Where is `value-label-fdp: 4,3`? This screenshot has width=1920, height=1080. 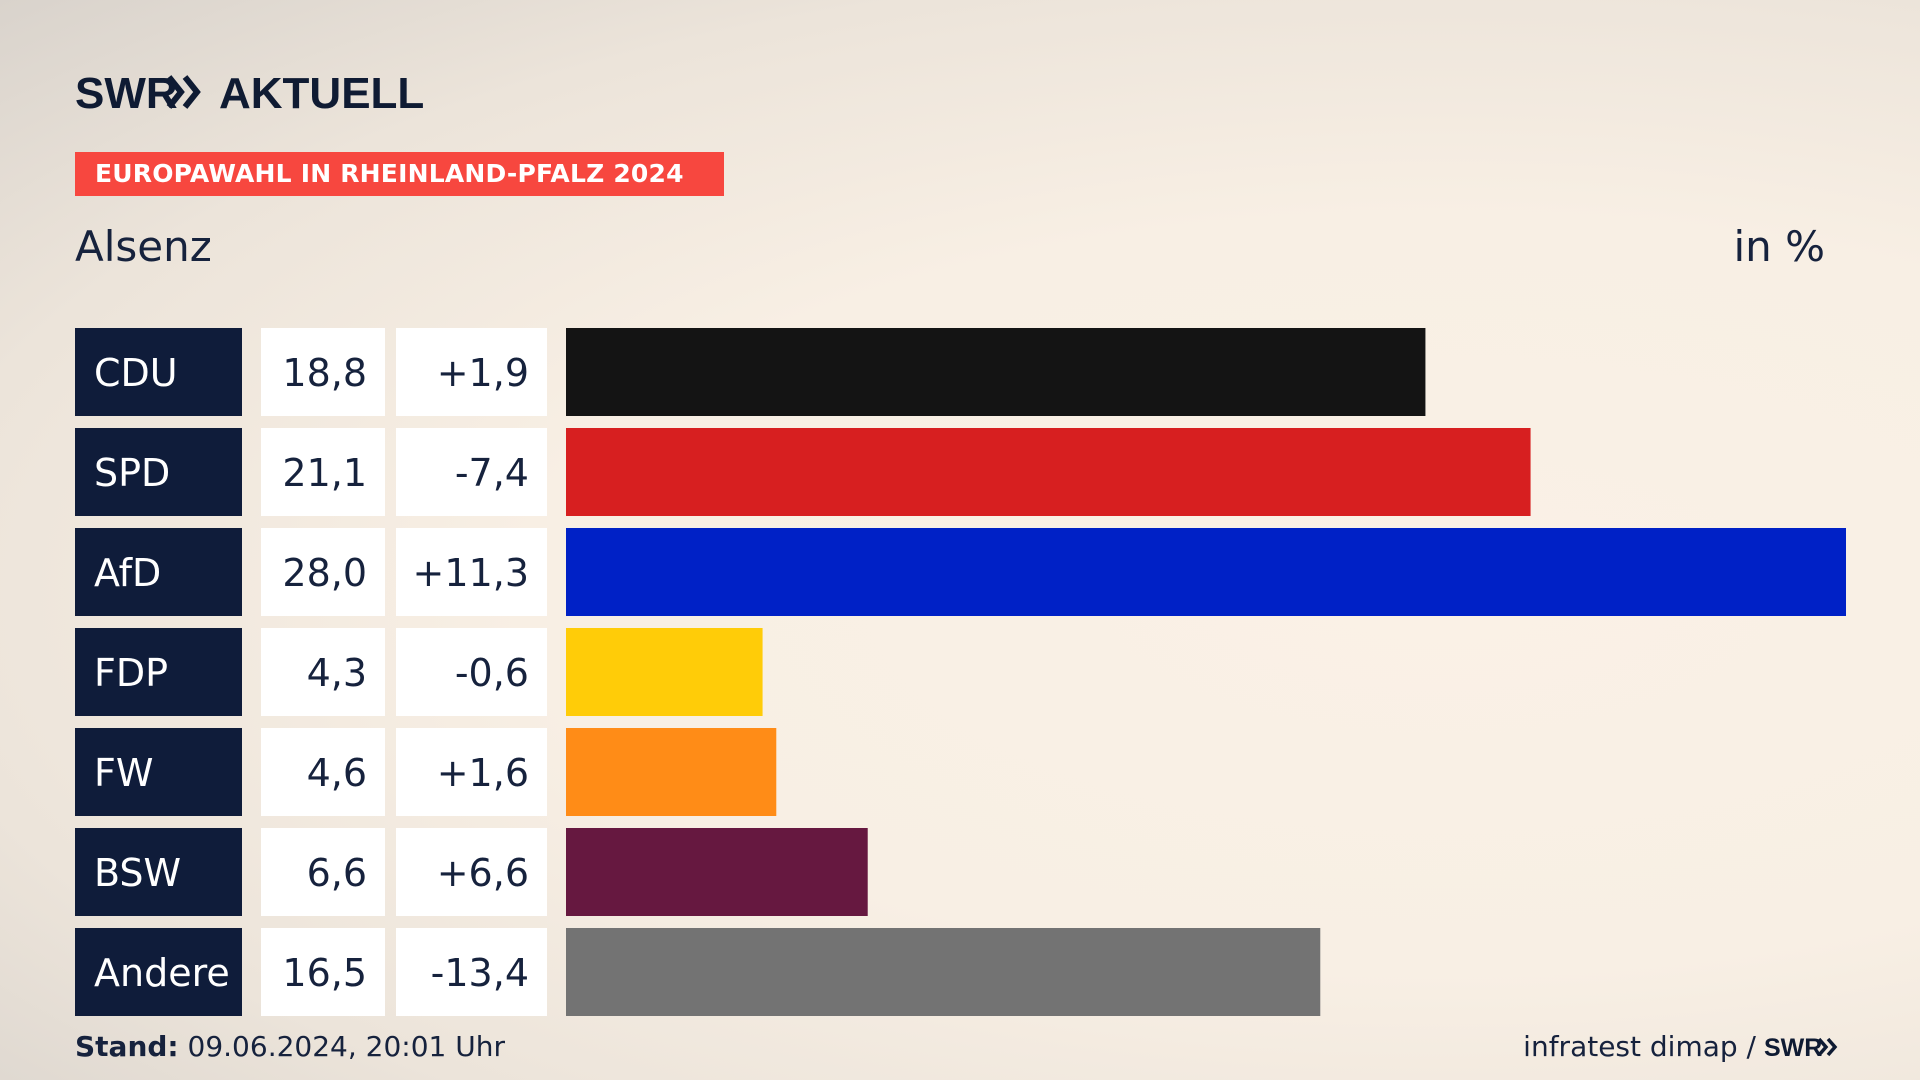
value-label-fdp: 4,3 is located at coordinates (337, 673).